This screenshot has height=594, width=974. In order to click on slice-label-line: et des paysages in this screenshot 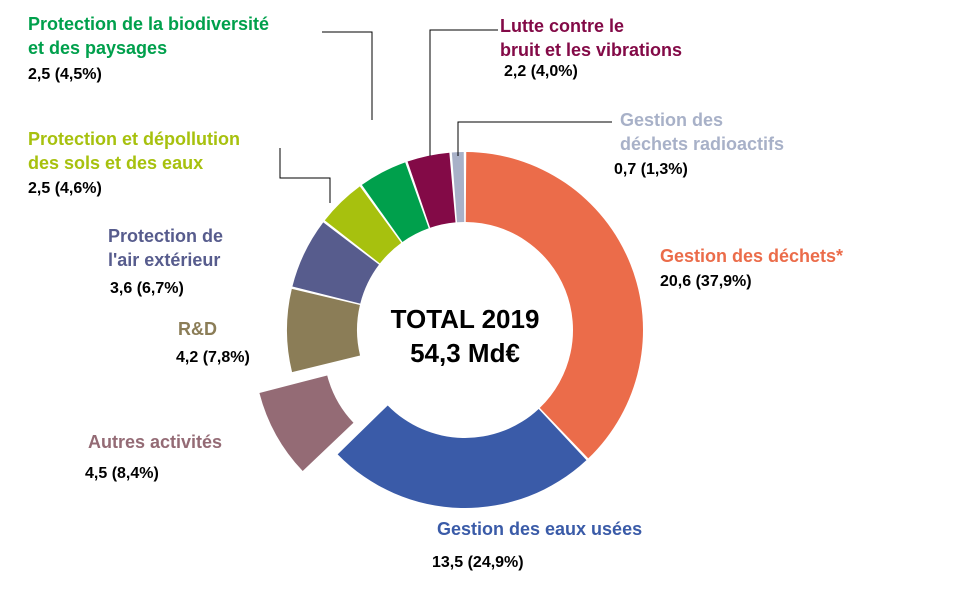, I will do `click(97, 48)`.